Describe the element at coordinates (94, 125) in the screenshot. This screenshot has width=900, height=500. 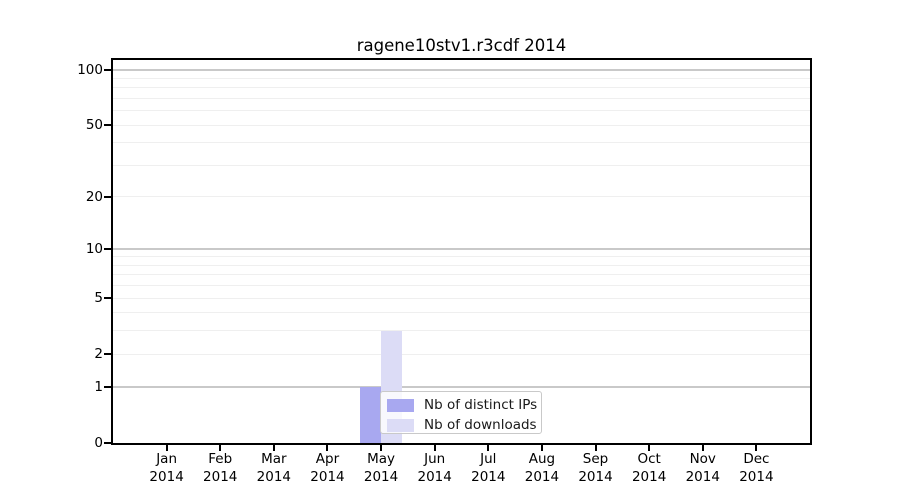
I see `y-tick-label: 50` at that location.